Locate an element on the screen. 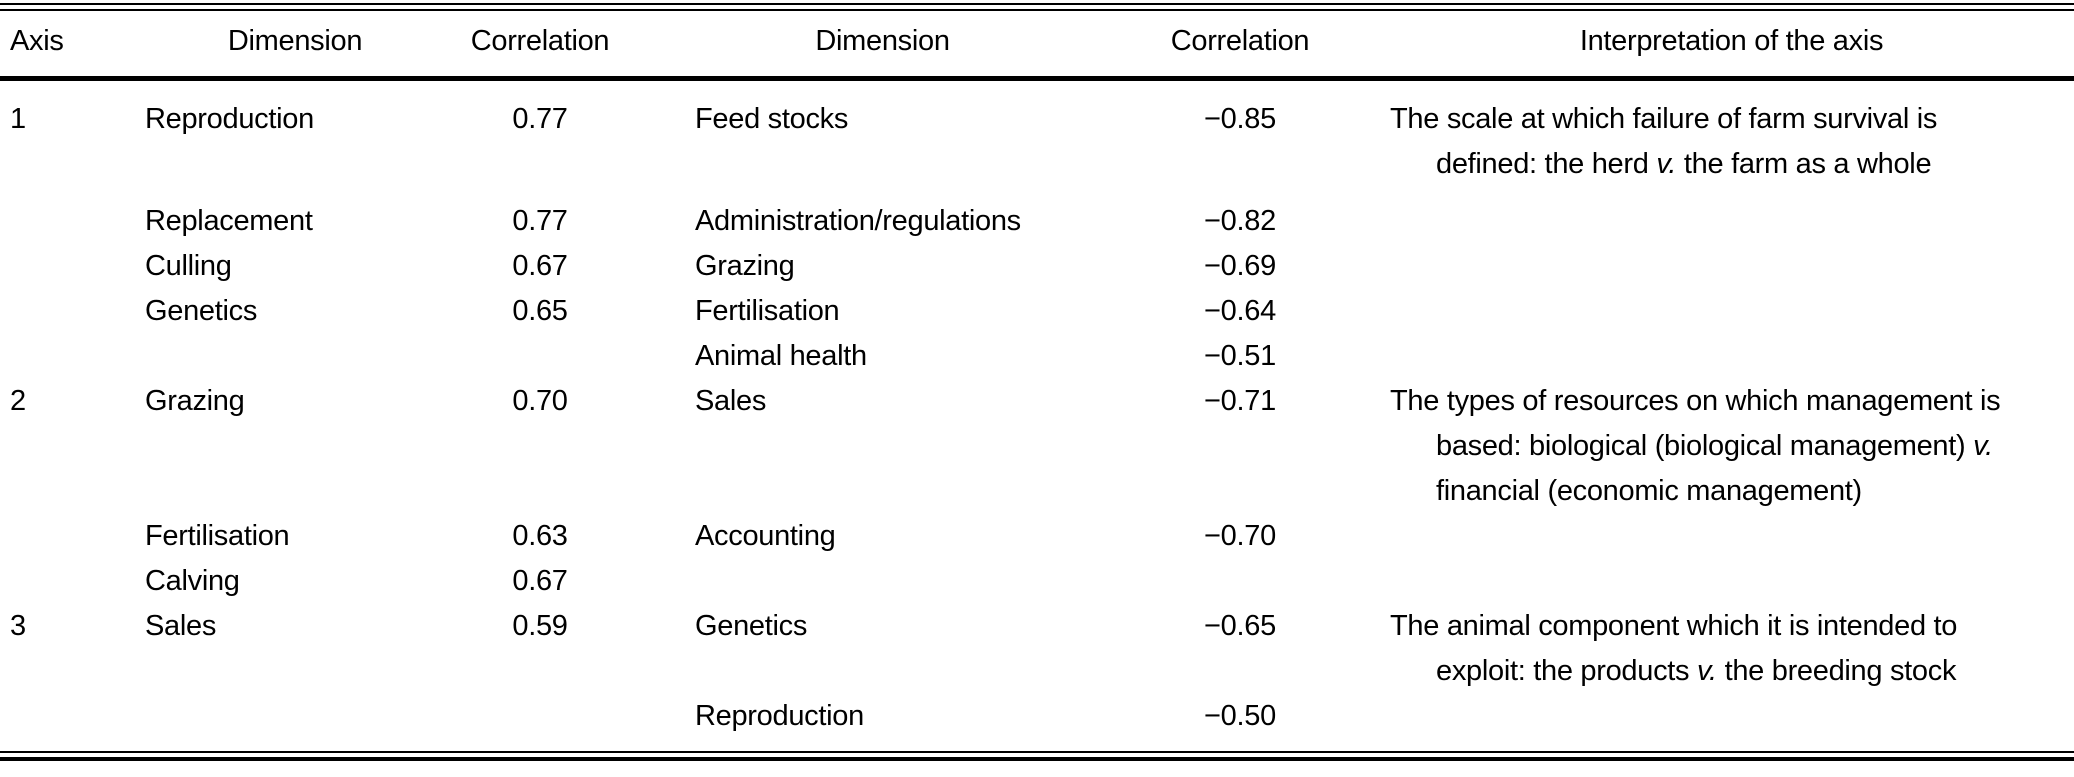  table-bottom-double-rule is located at coordinates (1037, 756).